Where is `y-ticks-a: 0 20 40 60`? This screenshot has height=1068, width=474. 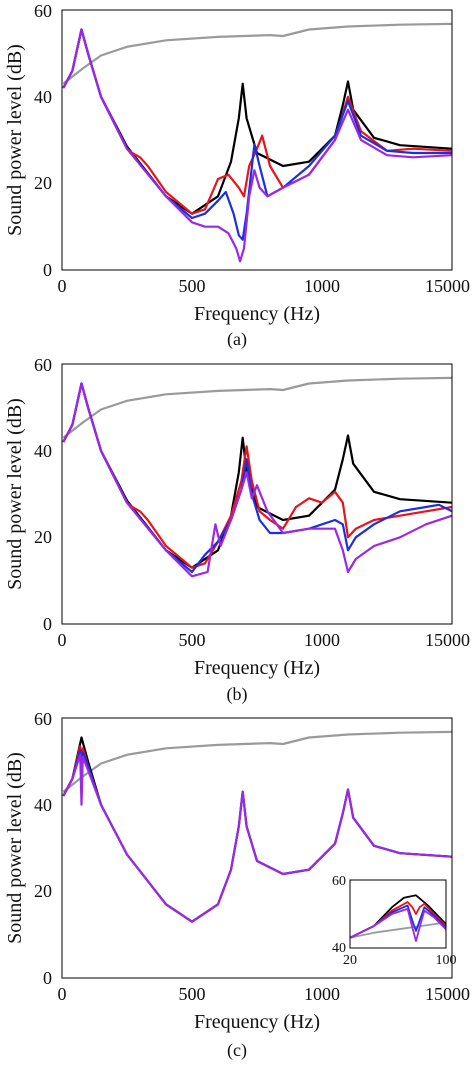
y-ticks-a: 0 20 40 60 is located at coordinates (43, 140).